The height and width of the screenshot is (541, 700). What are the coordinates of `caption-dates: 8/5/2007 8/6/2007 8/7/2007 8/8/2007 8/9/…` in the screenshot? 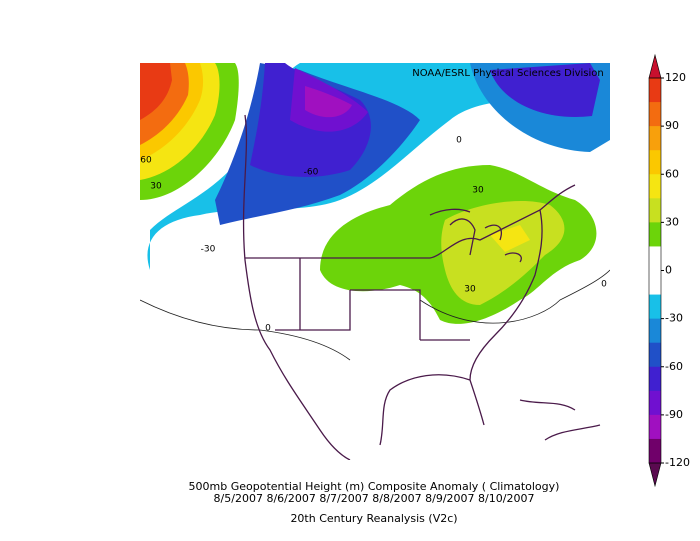 It's located at (374, 498).